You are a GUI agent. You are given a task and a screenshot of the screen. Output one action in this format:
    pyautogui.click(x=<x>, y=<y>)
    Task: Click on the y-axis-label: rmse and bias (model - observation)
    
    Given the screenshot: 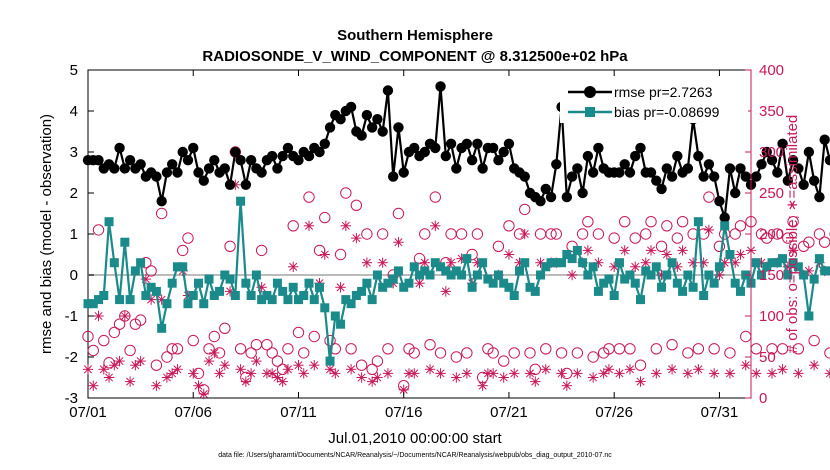 What is the action you would take?
    pyautogui.click(x=46, y=234)
    